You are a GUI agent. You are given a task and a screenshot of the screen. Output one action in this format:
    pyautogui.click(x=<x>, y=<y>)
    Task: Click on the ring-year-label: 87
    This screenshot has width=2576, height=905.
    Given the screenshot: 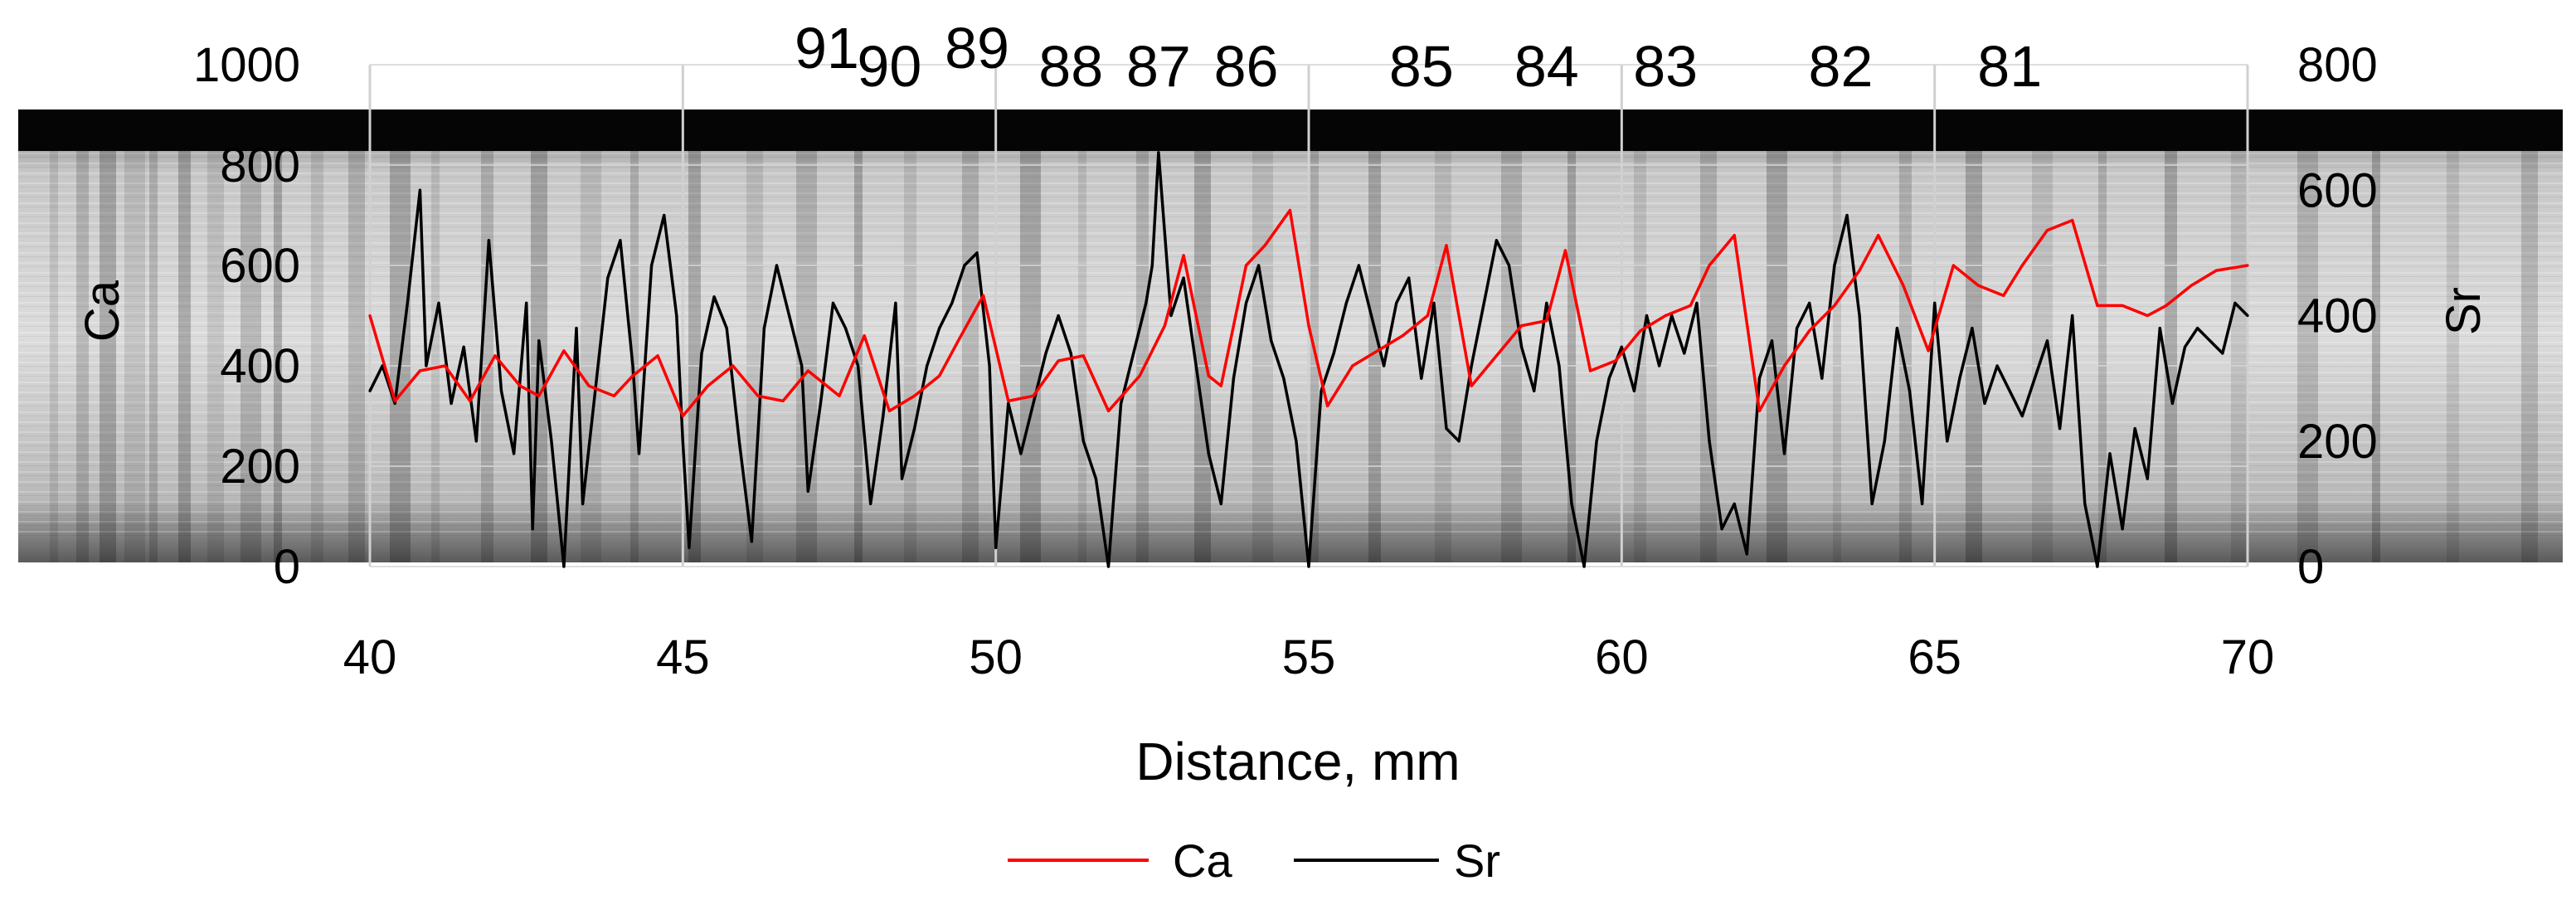 What is the action you would take?
    pyautogui.click(x=1158, y=66)
    